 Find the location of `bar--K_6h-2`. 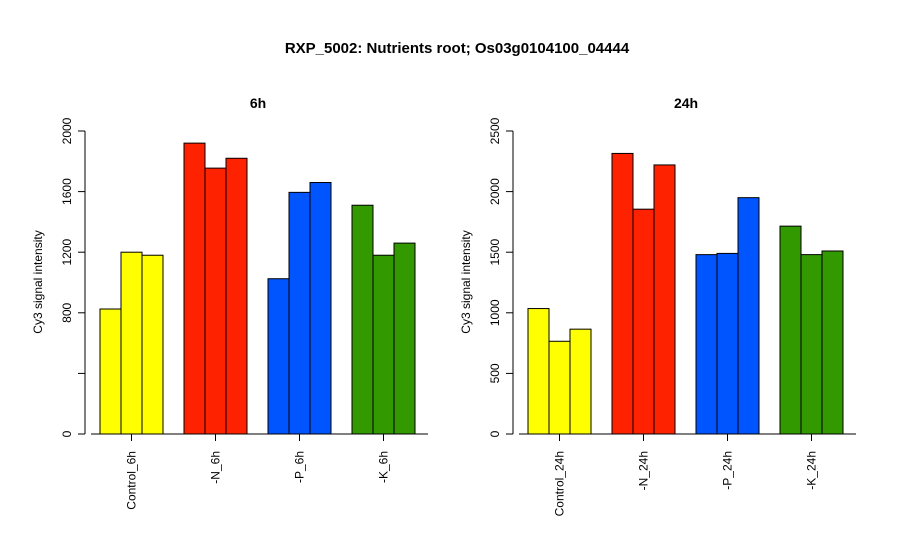

bar--K_6h-2 is located at coordinates (383, 344).